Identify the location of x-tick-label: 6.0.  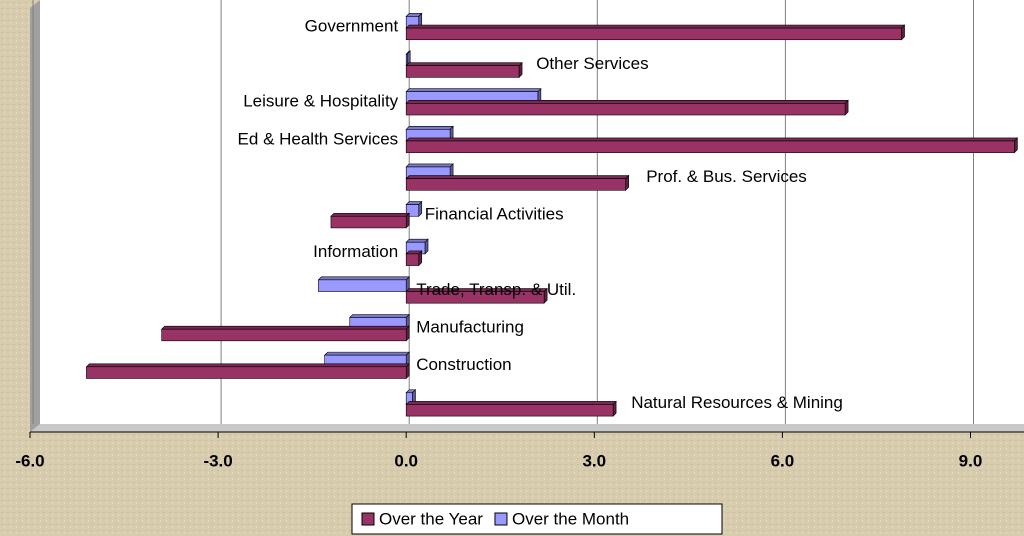
(783, 460).